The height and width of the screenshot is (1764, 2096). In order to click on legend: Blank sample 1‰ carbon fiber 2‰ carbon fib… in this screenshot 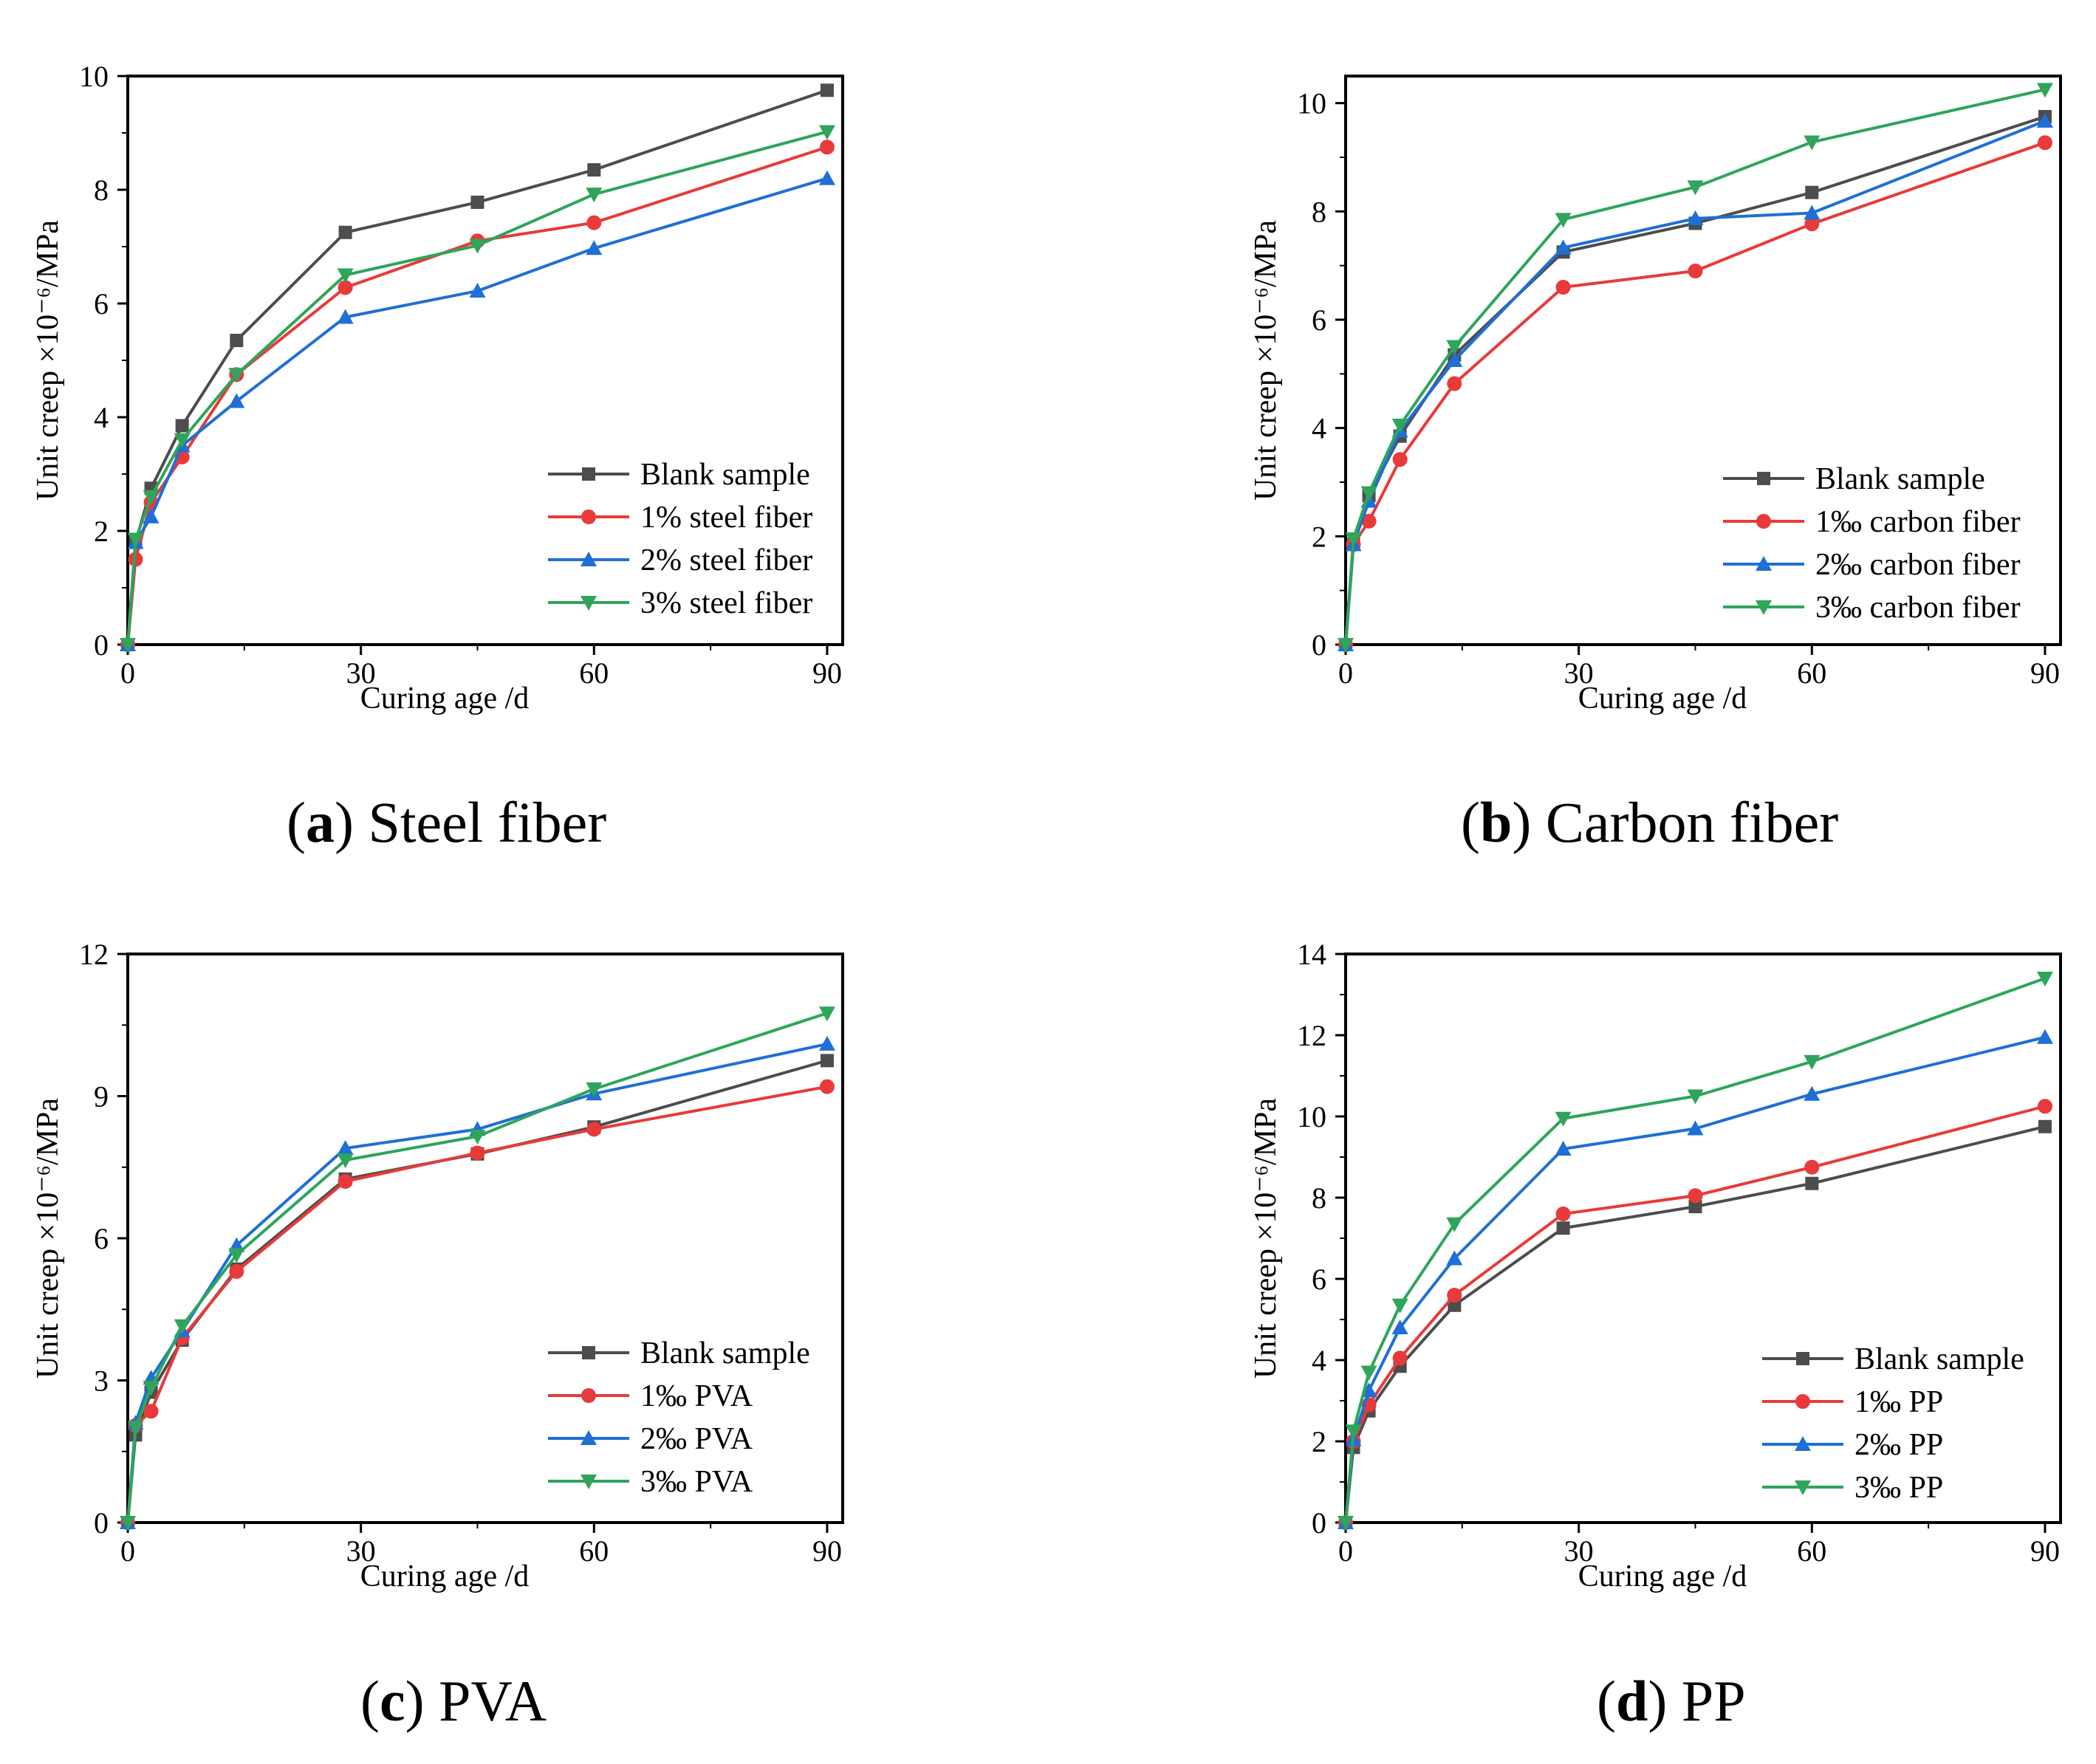, I will do `click(1872, 543)`.